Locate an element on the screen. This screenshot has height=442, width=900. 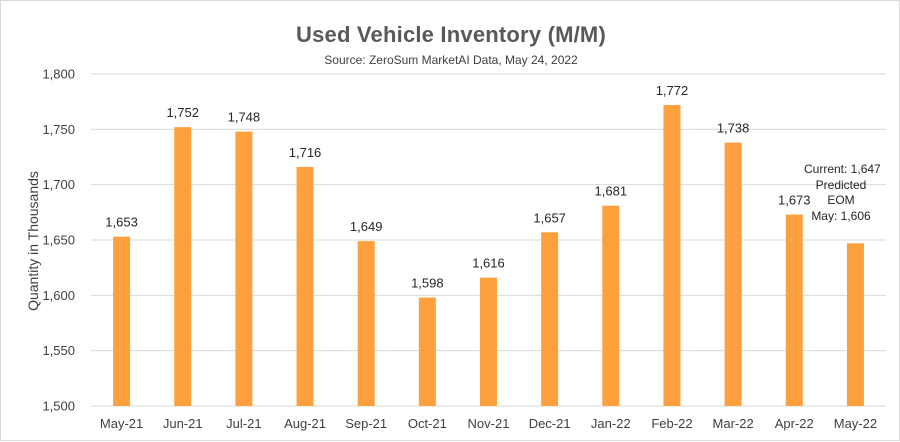
data-label: 1,673 is located at coordinates (794, 200).